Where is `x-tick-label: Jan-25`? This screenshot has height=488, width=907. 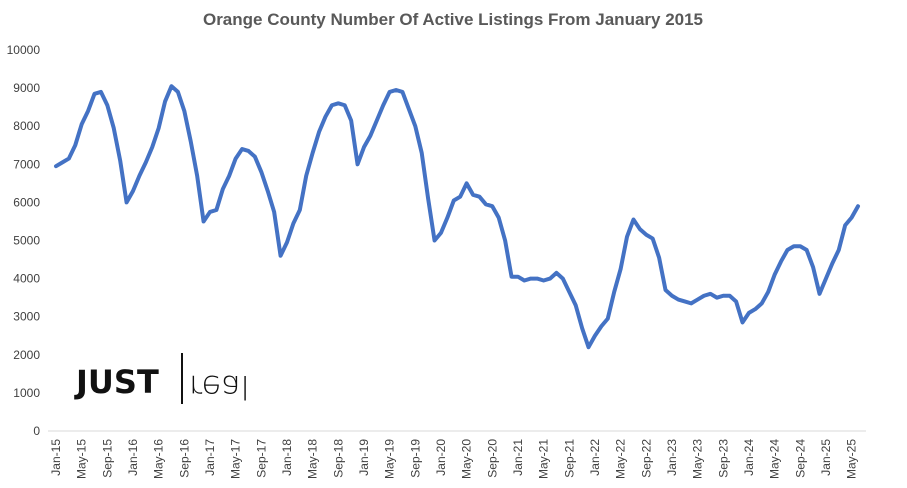 x-tick-label: Jan-25 is located at coordinates (826, 457).